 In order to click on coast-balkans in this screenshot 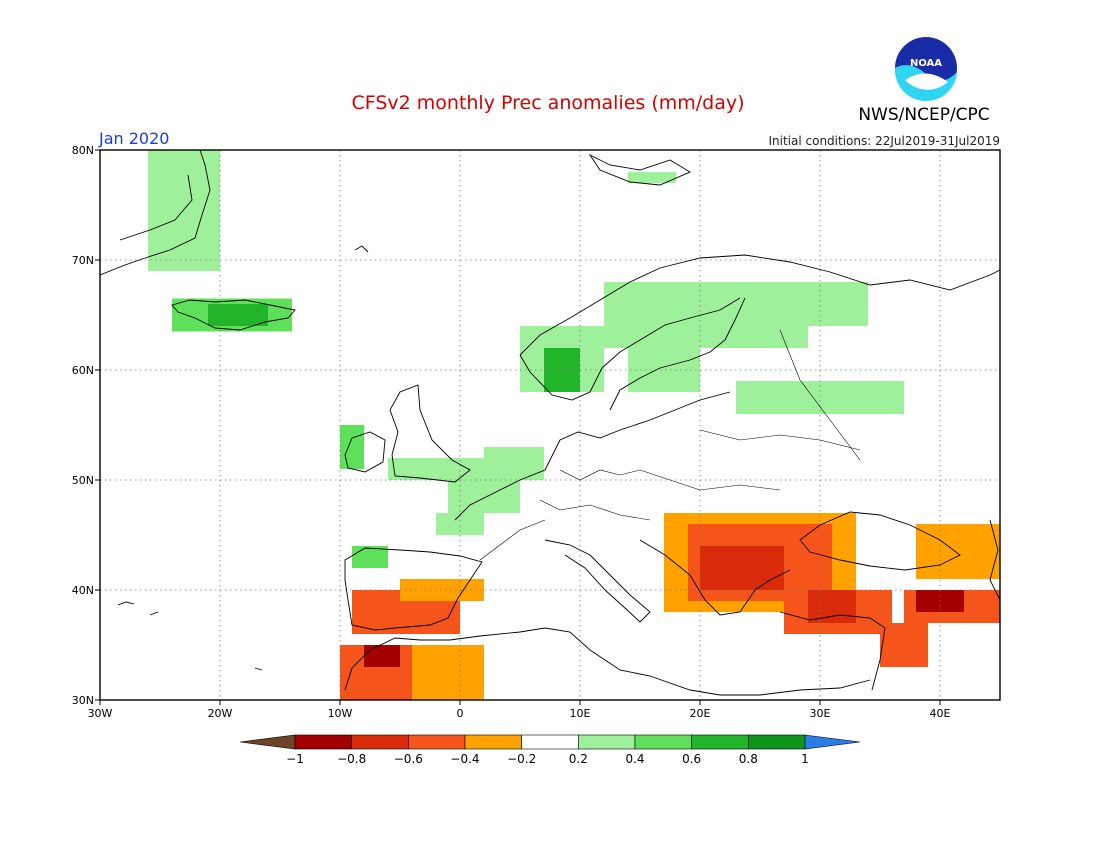, I will do `click(715, 577)`.